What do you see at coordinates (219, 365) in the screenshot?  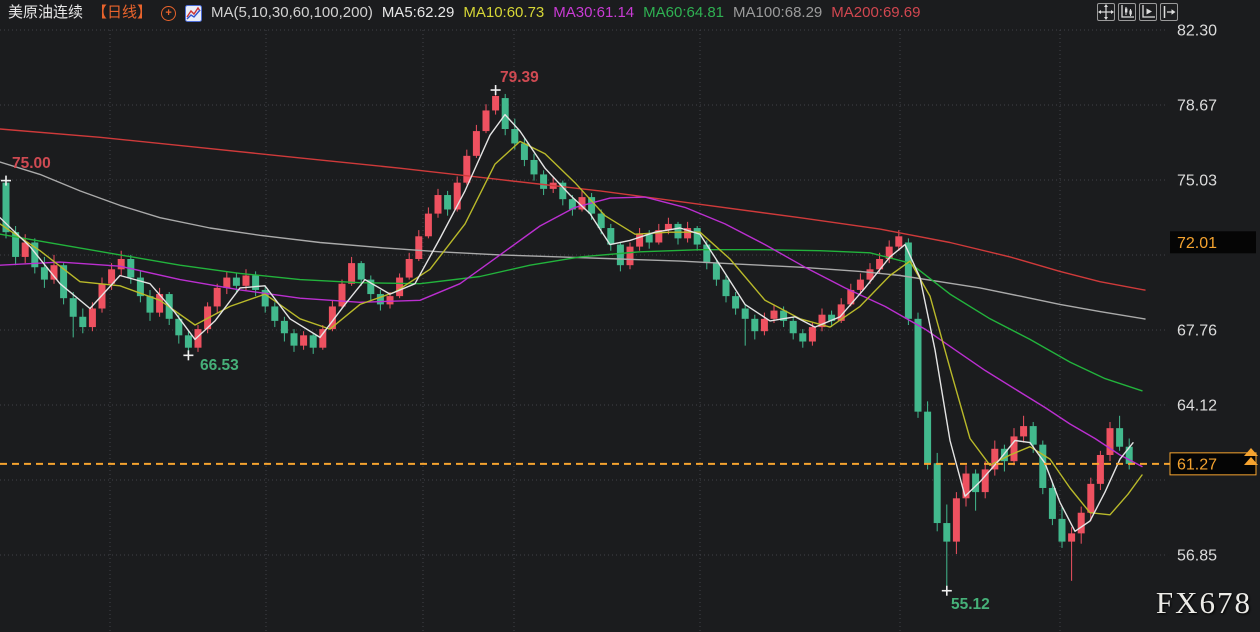 I see `price-annotation: 66.53` at bounding box center [219, 365].